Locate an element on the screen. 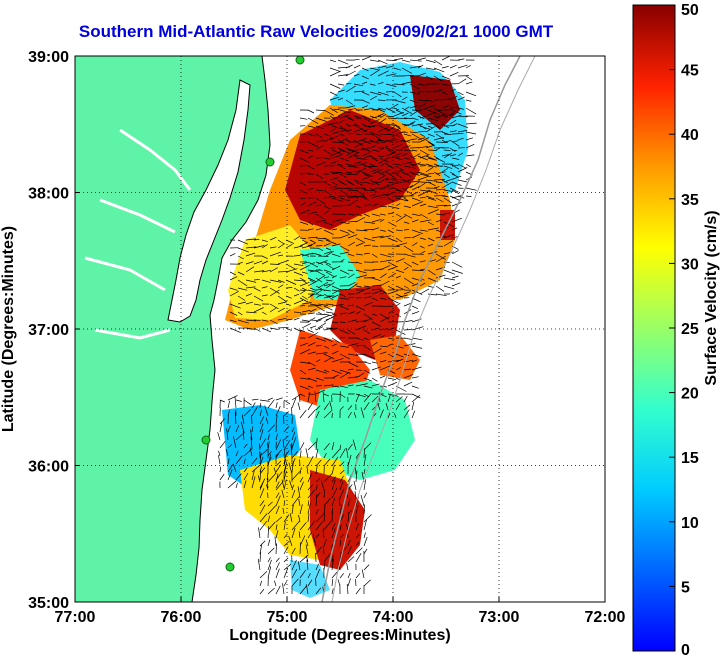 This screenshot has height=659, width=724. latitude-ticks: 35:00 36:00 37:00 38:00 39:00 is located at coordinates (54, 330).